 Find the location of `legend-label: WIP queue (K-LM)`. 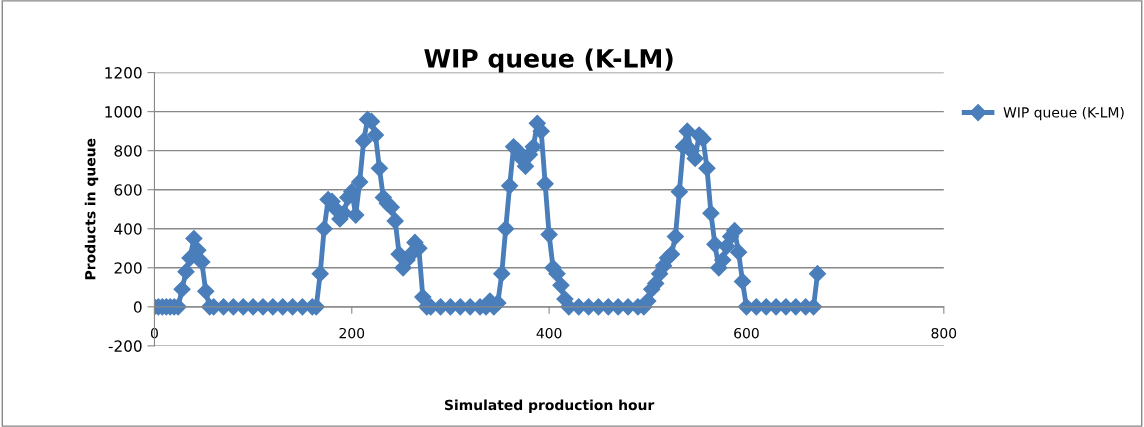

legend-label: WIP queue (K-LM) is located at coordinates (1063, 113).